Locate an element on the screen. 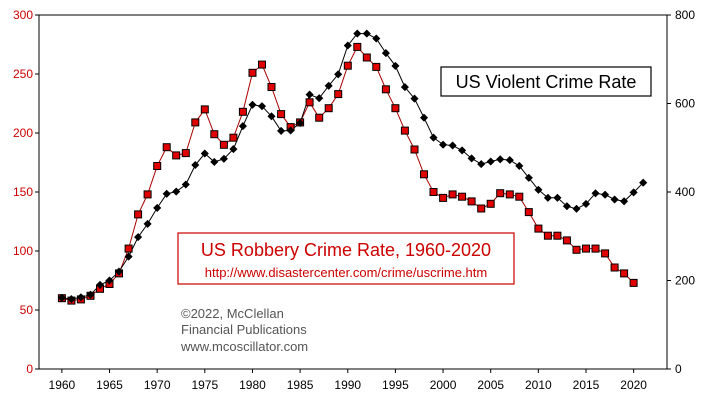 The width and height of the screenshot is (705, 402). credit-line-1: ©2022, McClellan is located at coordinates (232, 313).